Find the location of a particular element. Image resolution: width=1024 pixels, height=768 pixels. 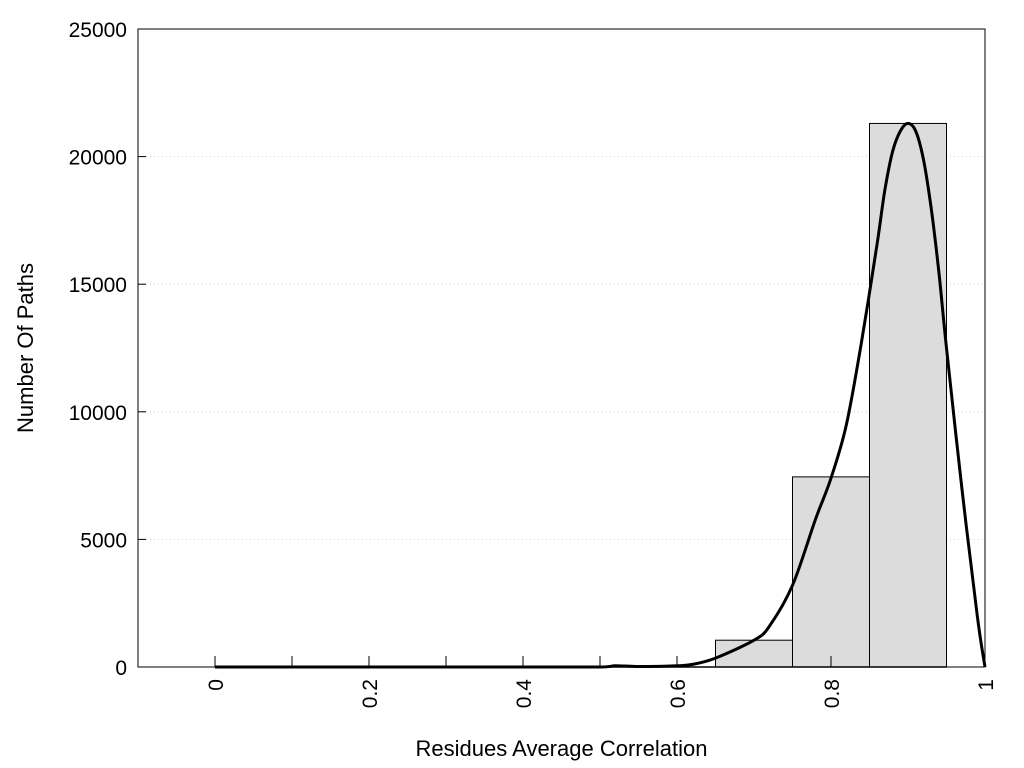

y-tick-label-0: 0 is located at coordinates (121, 668).